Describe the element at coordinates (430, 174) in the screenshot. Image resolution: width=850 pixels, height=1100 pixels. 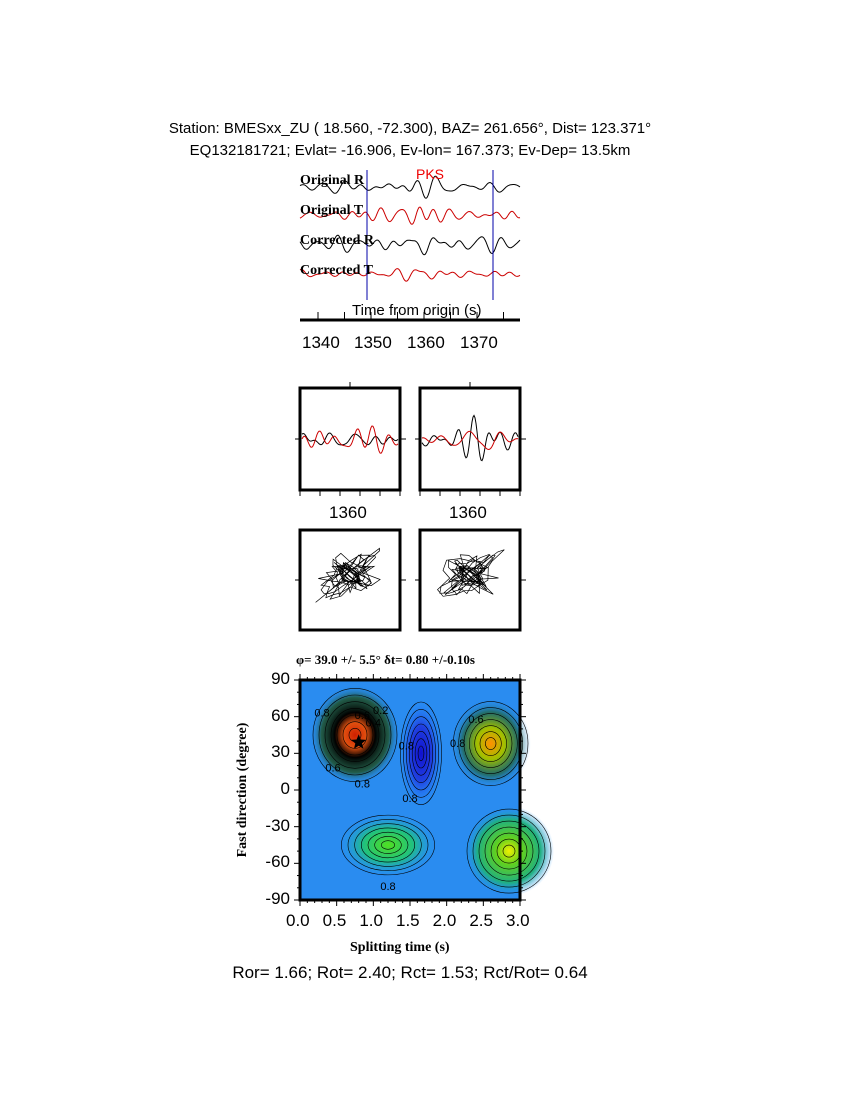
I see `phase-label: PKS` at that location.